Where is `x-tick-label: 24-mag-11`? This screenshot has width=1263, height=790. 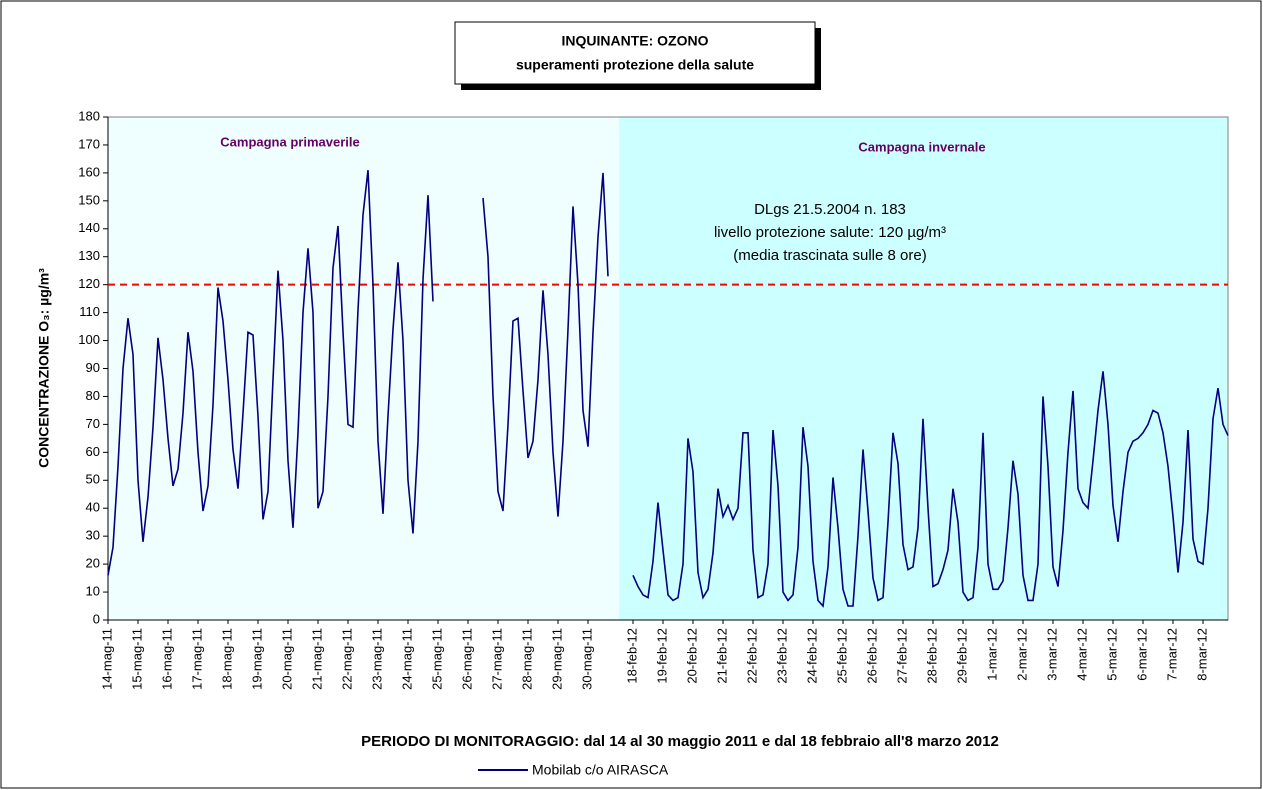 x-tick-label: 24-mag-11 is located at coordinates (406, 659).